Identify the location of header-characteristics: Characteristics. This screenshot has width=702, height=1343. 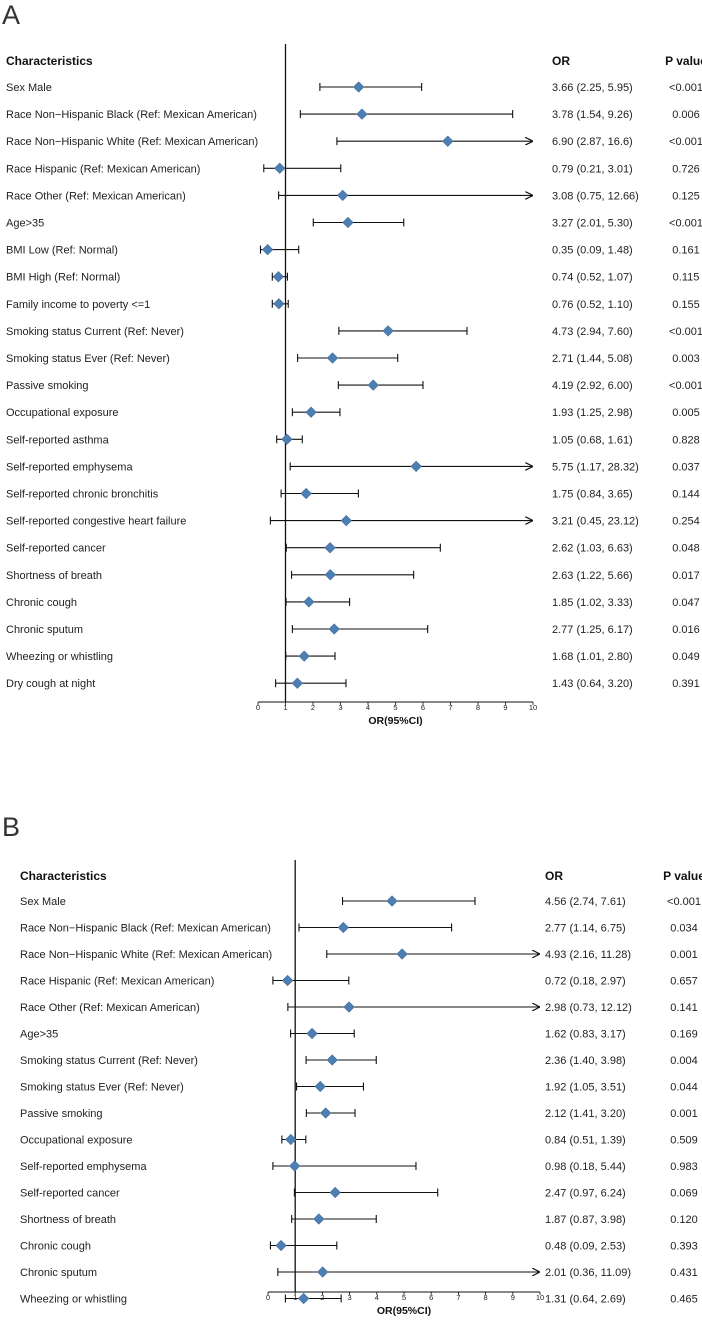
(49, 61).